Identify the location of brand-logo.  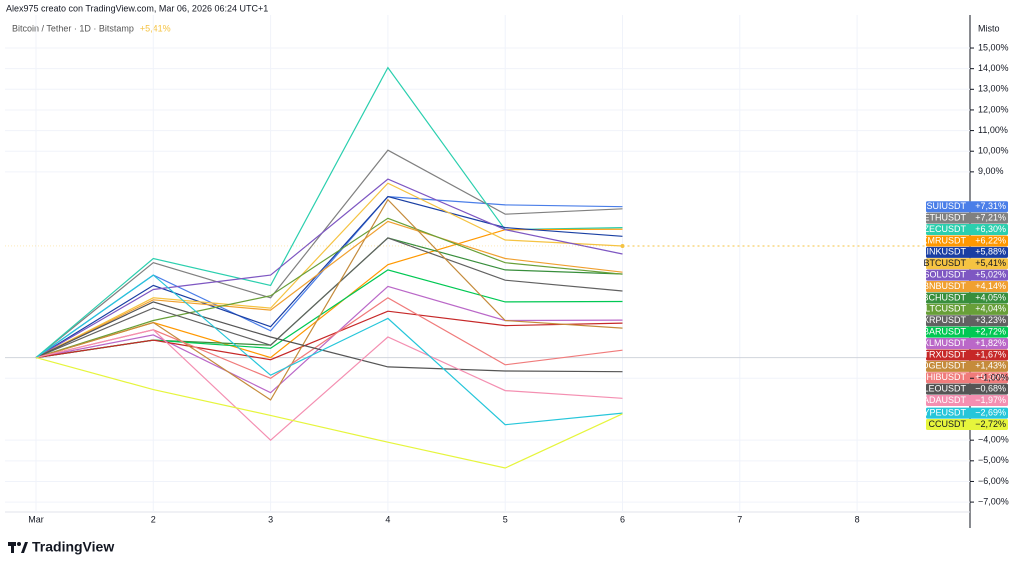
(18, 547).